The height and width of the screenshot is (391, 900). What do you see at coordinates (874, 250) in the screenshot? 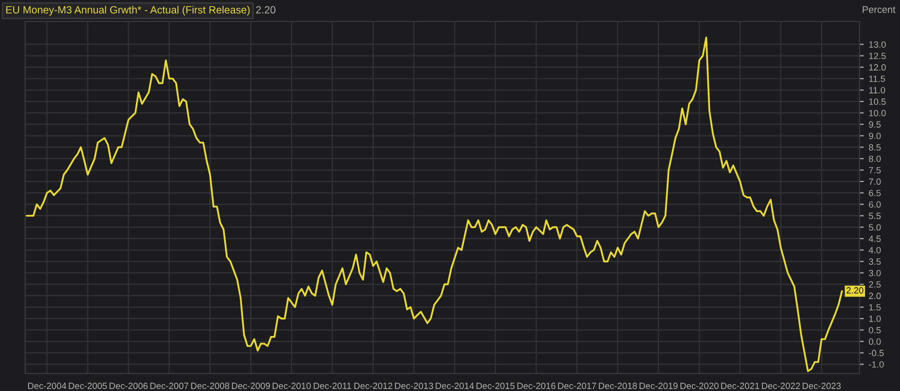
I see `y-tick-label: 4.0` at bounding box center [874, 250].